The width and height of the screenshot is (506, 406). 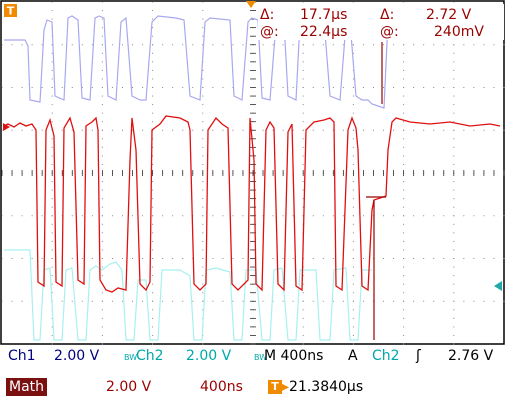 I want to click on timebase-bw-icon: BW, so click(x=261, y=357).